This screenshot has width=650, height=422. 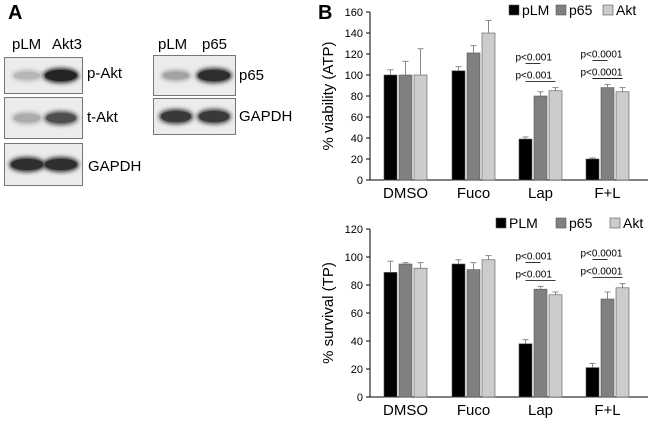 What do you see at coordinates (626, 10) in the screenshot?
I see `chart1-legend-label-akt: Akt` at bounding box center [626, 10].